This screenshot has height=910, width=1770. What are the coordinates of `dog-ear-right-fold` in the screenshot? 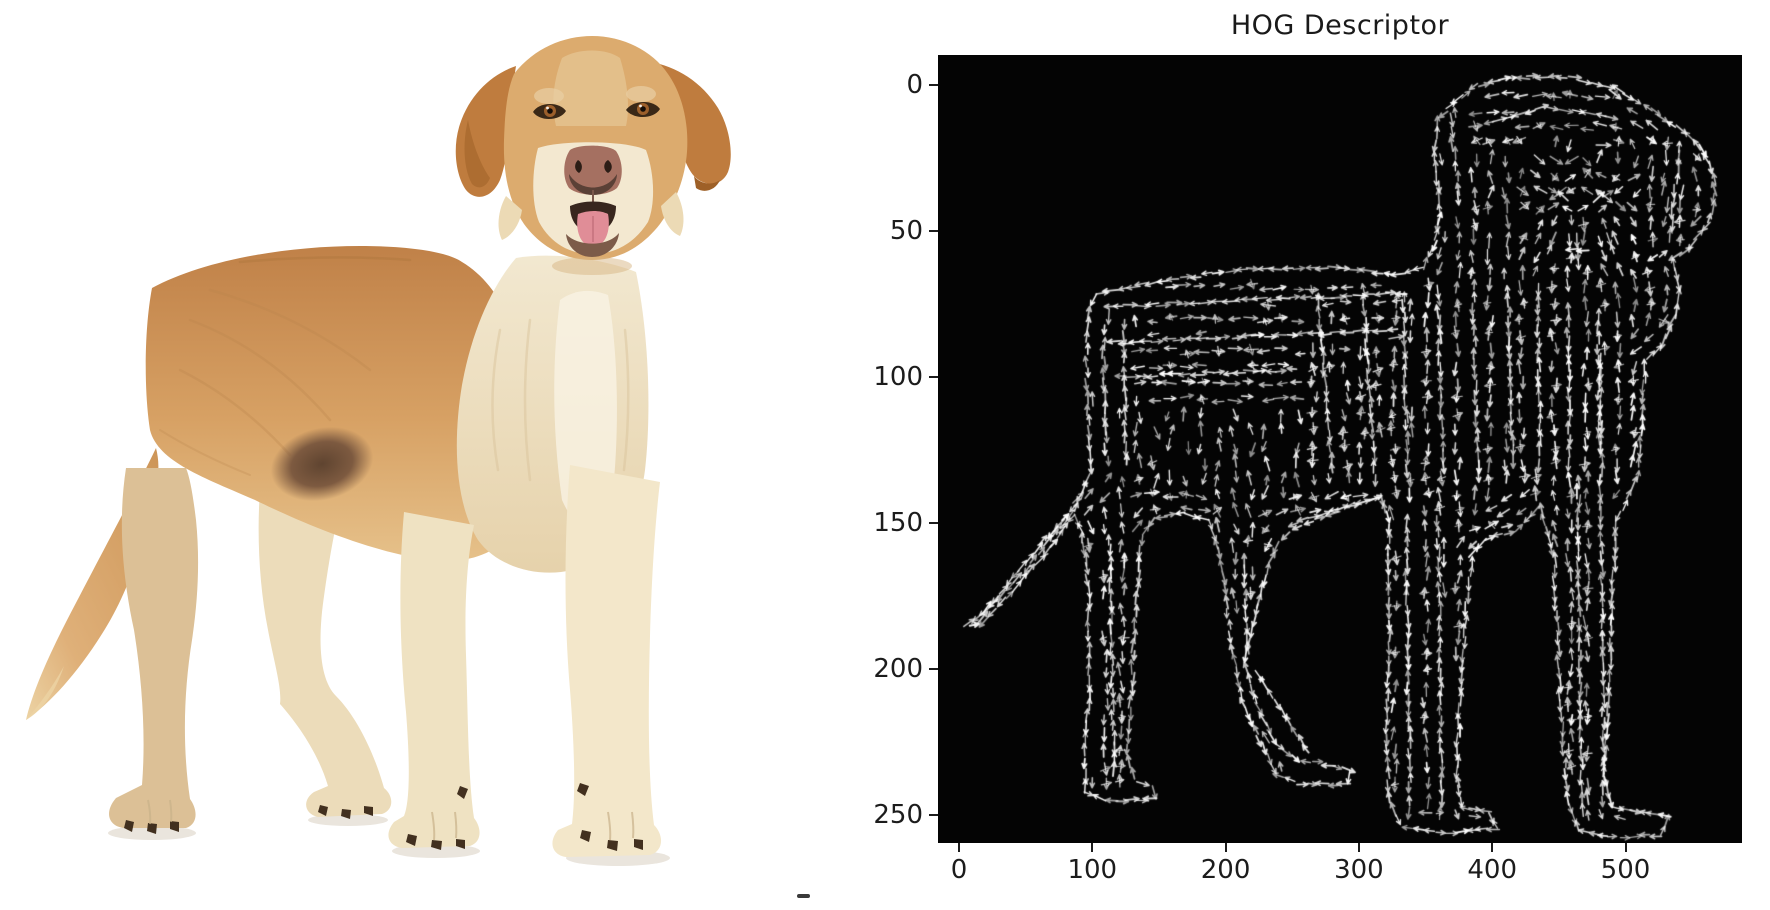 It's located at (707, 183).